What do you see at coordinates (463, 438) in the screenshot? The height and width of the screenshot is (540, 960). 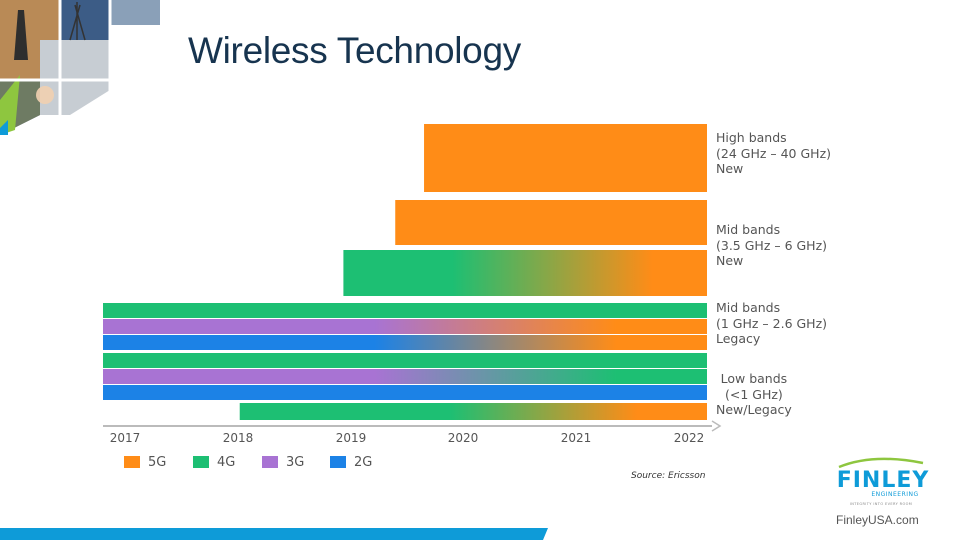 I see `x-tick-label-2020: 2020` at bounding box center [463, 438].